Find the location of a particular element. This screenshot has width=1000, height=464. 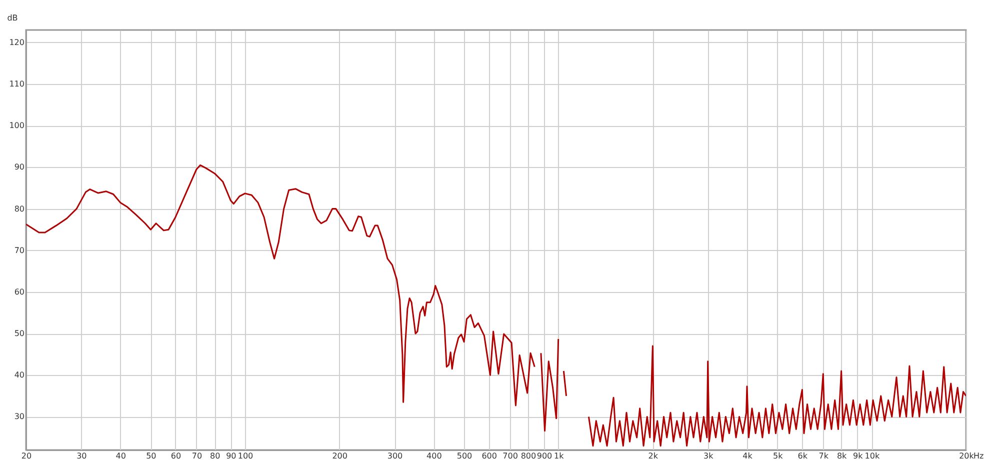

x-tick-label: 7k is located at coordinates (823, 456).